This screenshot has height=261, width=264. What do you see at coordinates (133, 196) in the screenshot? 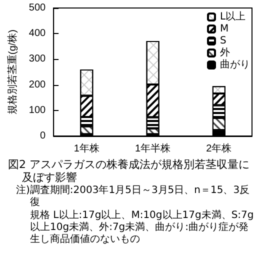
I see `text: 注)調査期間:2003年1月5日～3月5日、n＝15、3反復` at bounding box center [133, 196].